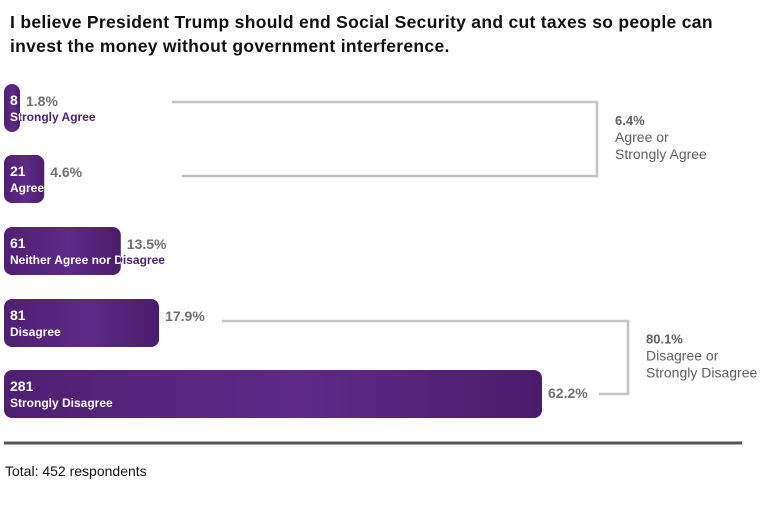 The height and width of the screenshot is (511, 770). Describe the element at coordinates (14, 100) in the screenshot. I see `bar-value-label: 8` at that location.